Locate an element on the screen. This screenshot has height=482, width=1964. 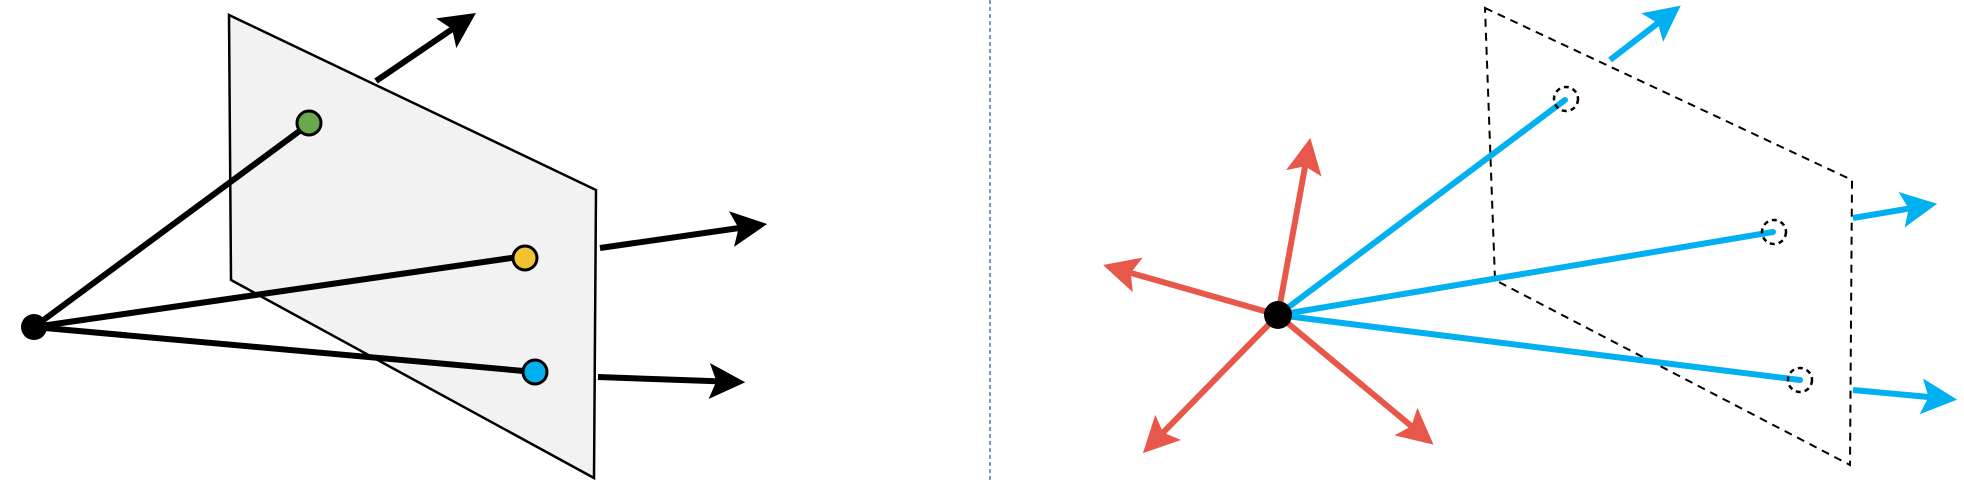
dashed-point-bottom-icon is located at coordinates (1800, 380).